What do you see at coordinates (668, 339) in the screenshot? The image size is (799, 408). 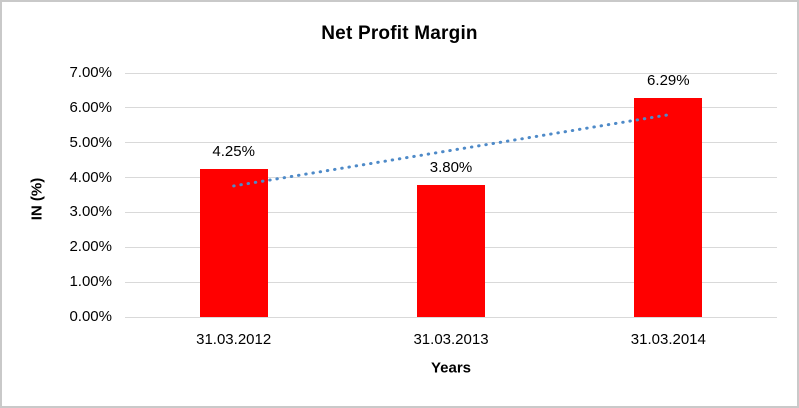 I see `x-tick-label: 31.03.2014` at bounding box center [668, 339].